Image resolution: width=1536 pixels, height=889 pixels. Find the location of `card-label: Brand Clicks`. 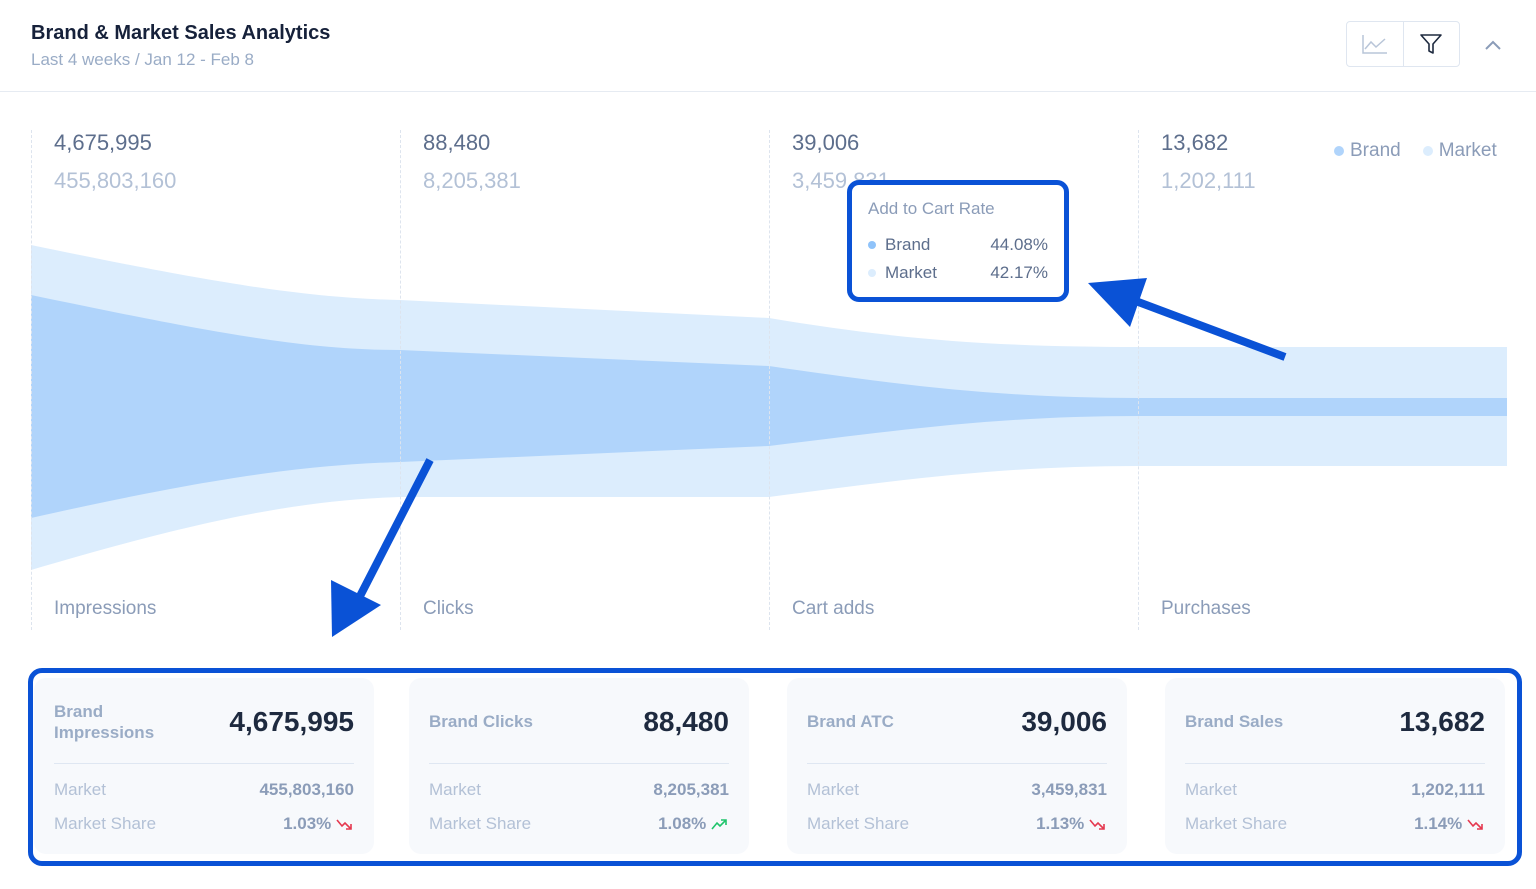

card-label: Brand Clicks is located at coordinates (481, 721).